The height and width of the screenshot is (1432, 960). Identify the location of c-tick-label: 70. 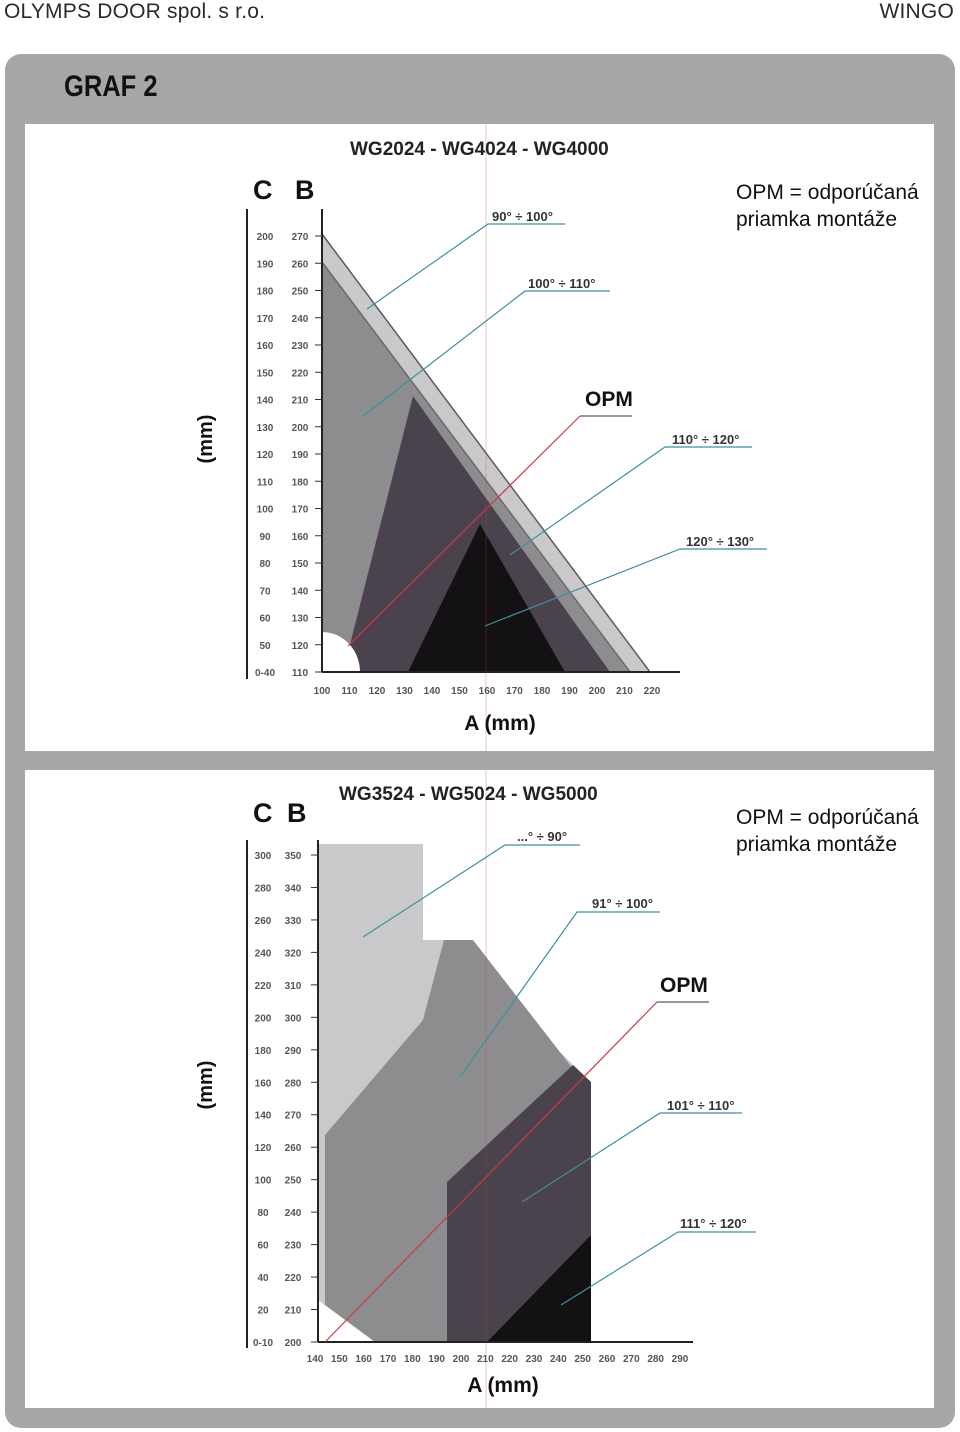
(265, 591).